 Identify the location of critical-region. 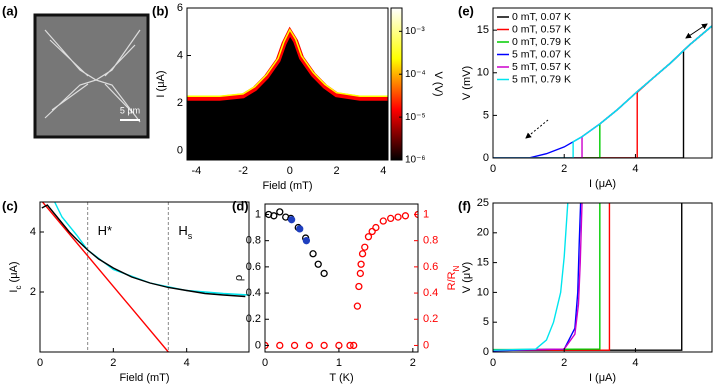
(287, 95).